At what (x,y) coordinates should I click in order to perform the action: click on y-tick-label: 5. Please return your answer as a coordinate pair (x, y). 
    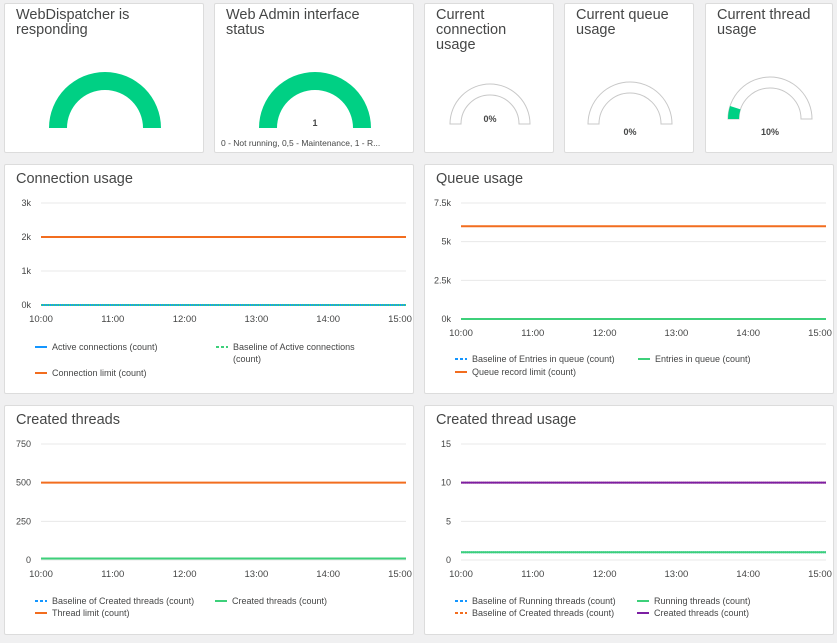
    Looking at the image, I should click on (448, 521).